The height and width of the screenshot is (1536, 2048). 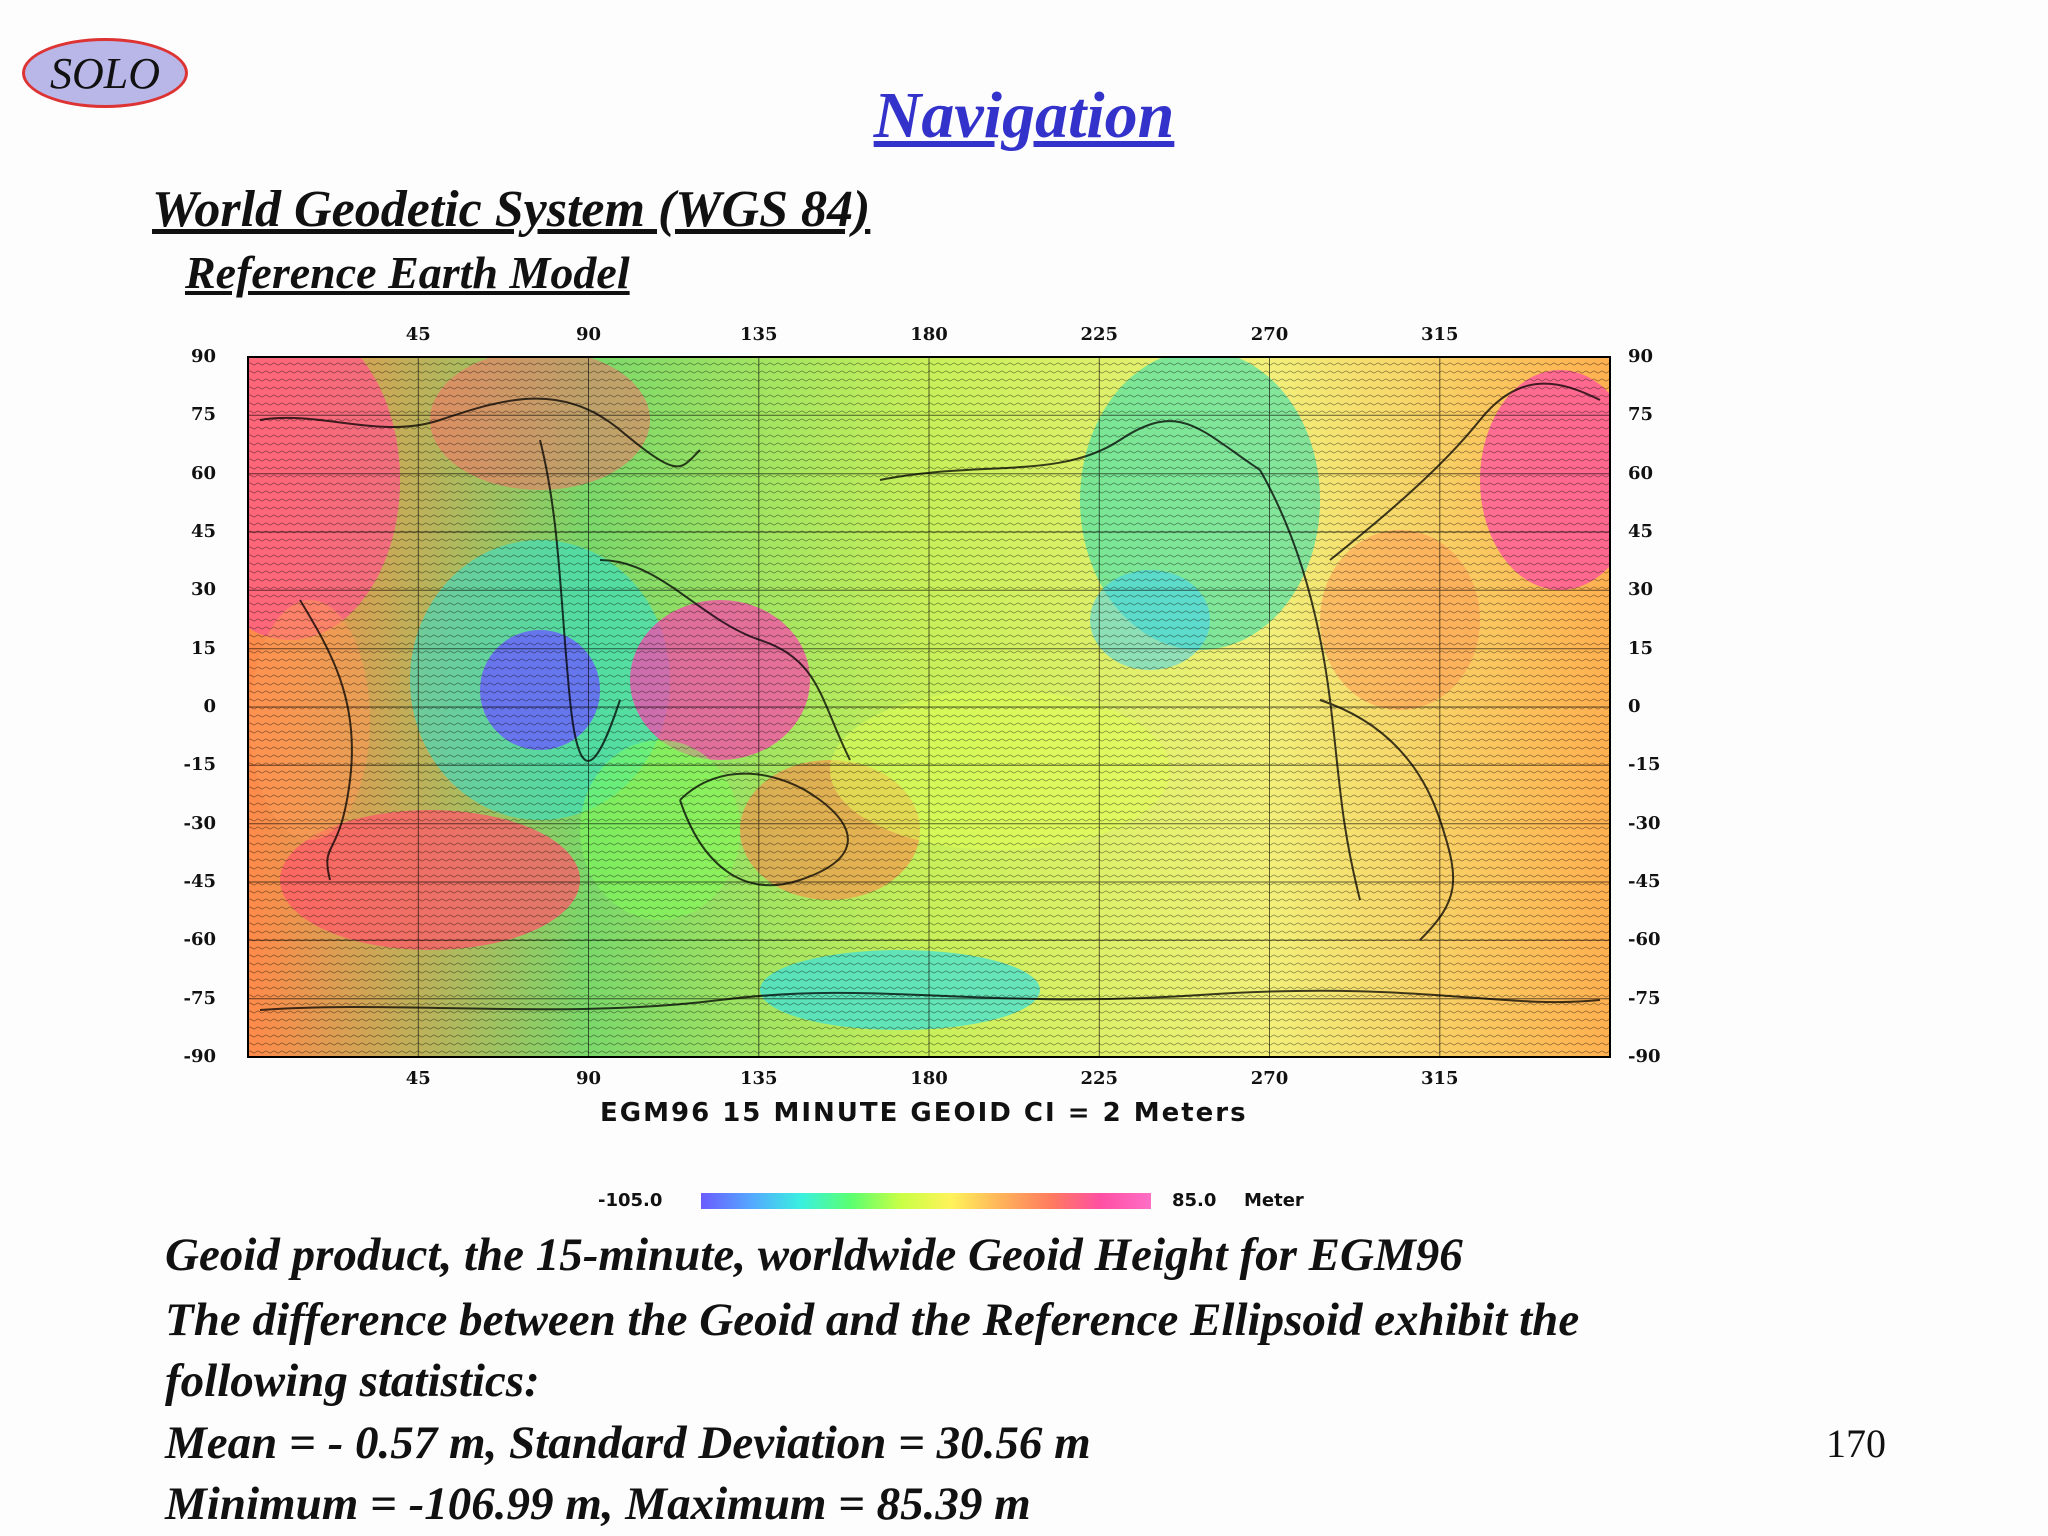 What do you see at coordinates (1644, 1056) in the screenshot?
I see `right-tick-label: -90` at bounding box center [1644, 1056].